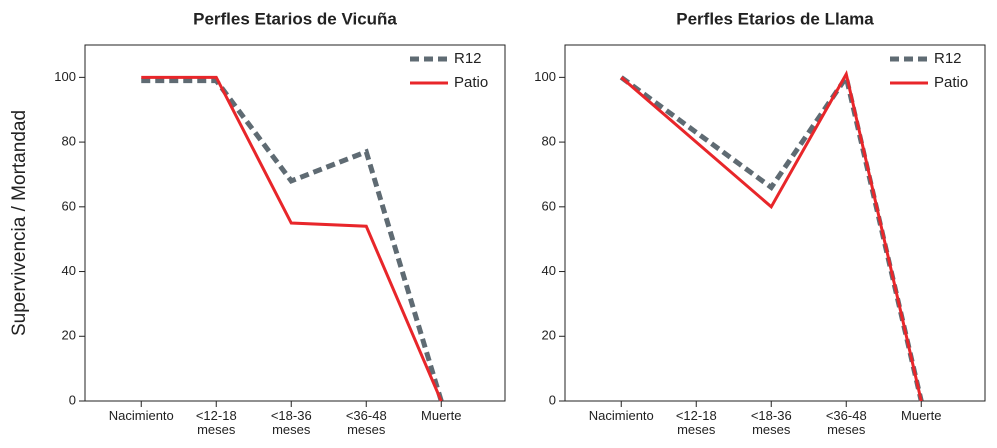 The image size is (997, 448). Describe the element at coordinates (19, 223) in the screenshot. I see `y-axis-label: Supervivencia / Mortandad` at that location.